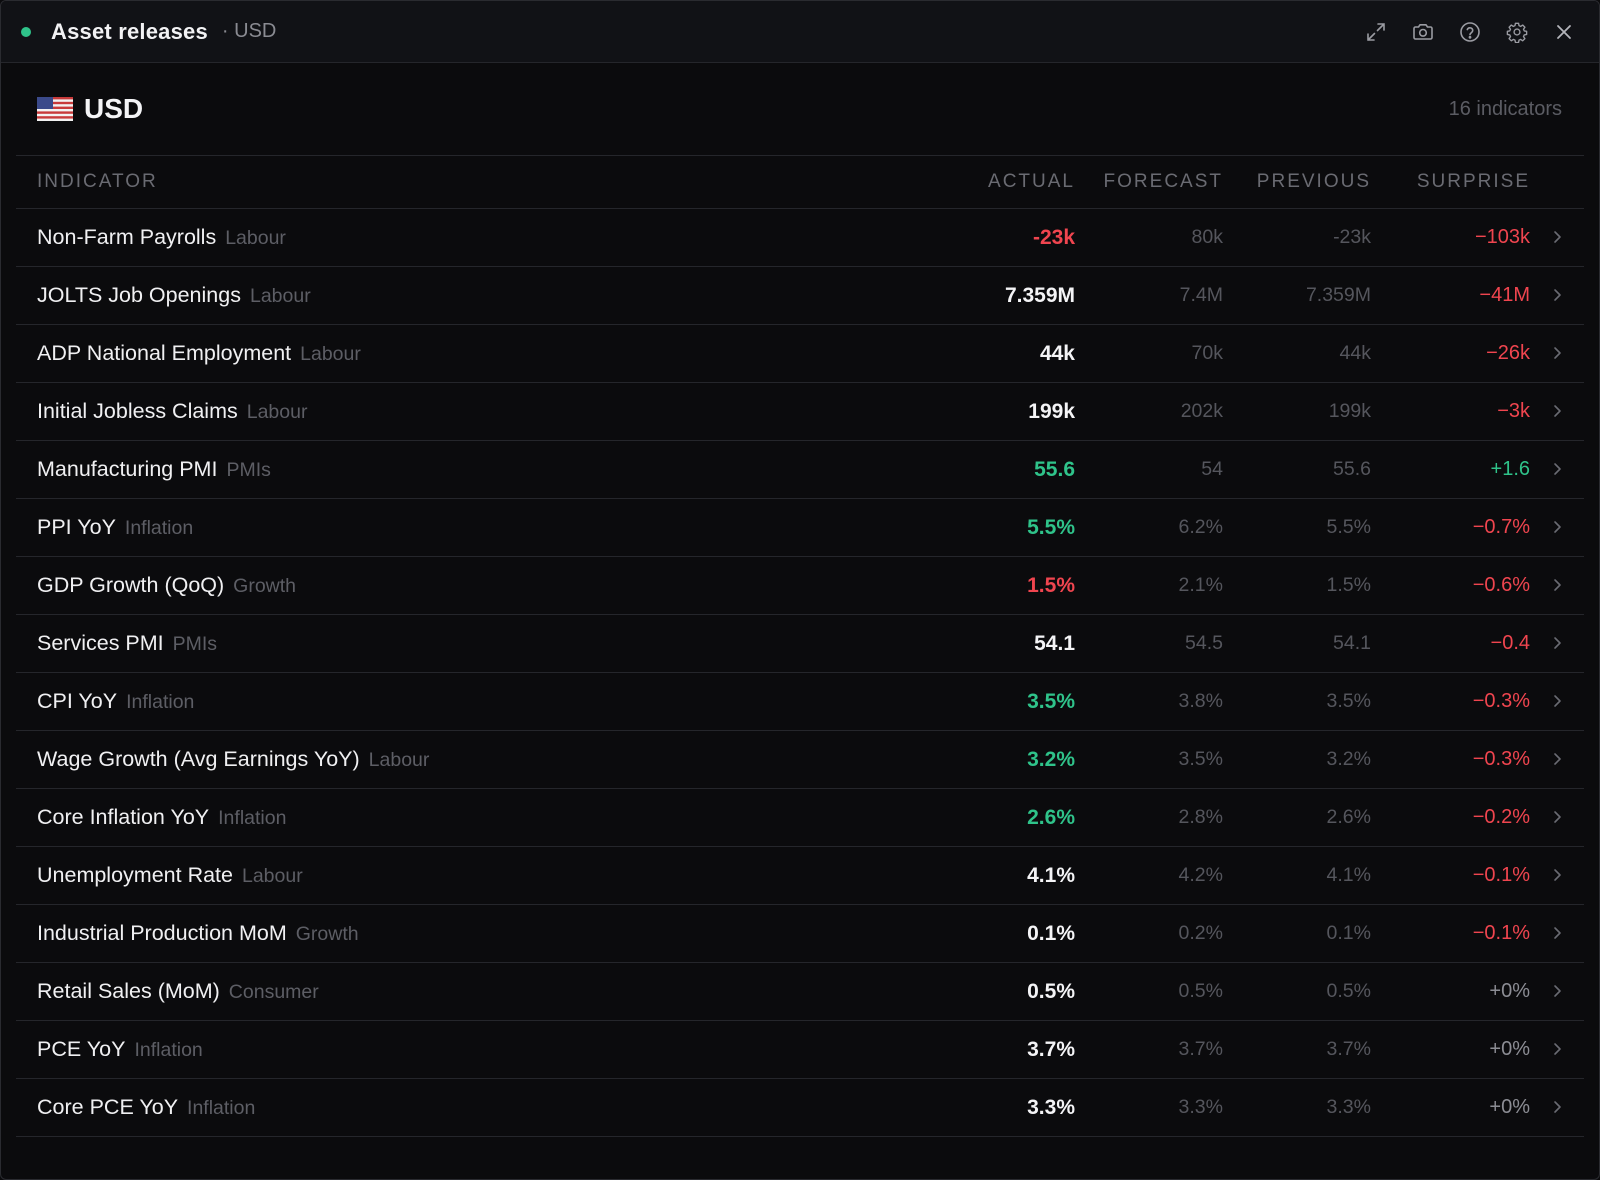 The height and width of the screenshot is (1180, 1600). Describe the element at coordinates (162, 933) in the screenshot. I see `indicator-name: Industrial Production MoM` at that location.